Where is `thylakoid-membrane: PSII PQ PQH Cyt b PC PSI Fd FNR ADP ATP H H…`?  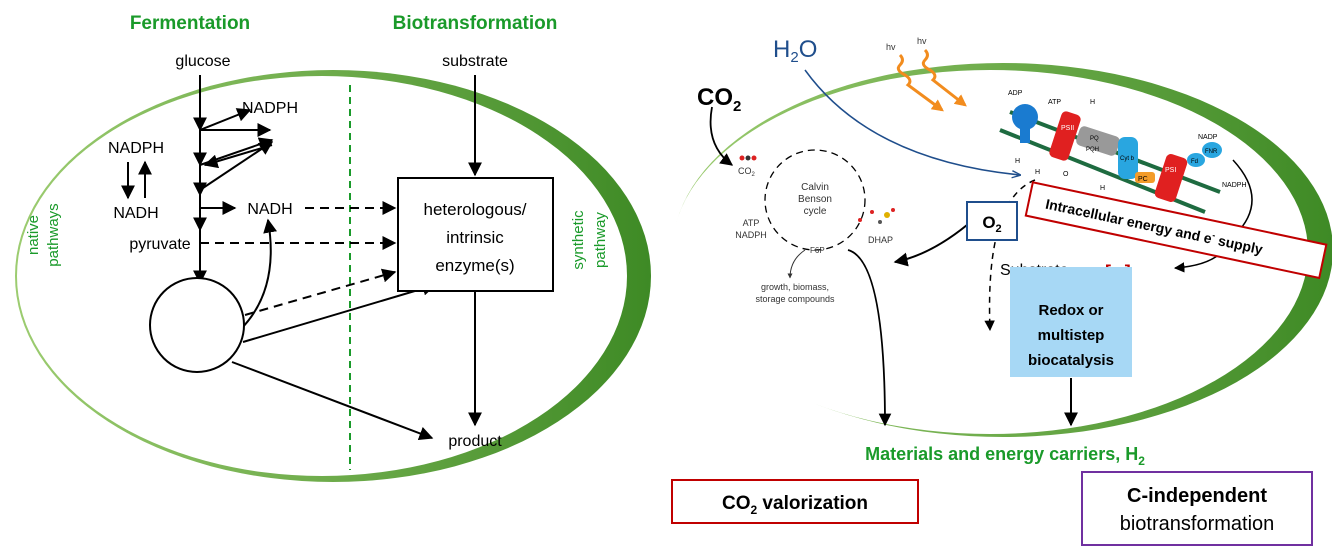 thylakoid-membrane: PSII PQ PQH Cyt b PC PSI Fd FNR ADP ATP H H… is located at coordinates (1123, 152).